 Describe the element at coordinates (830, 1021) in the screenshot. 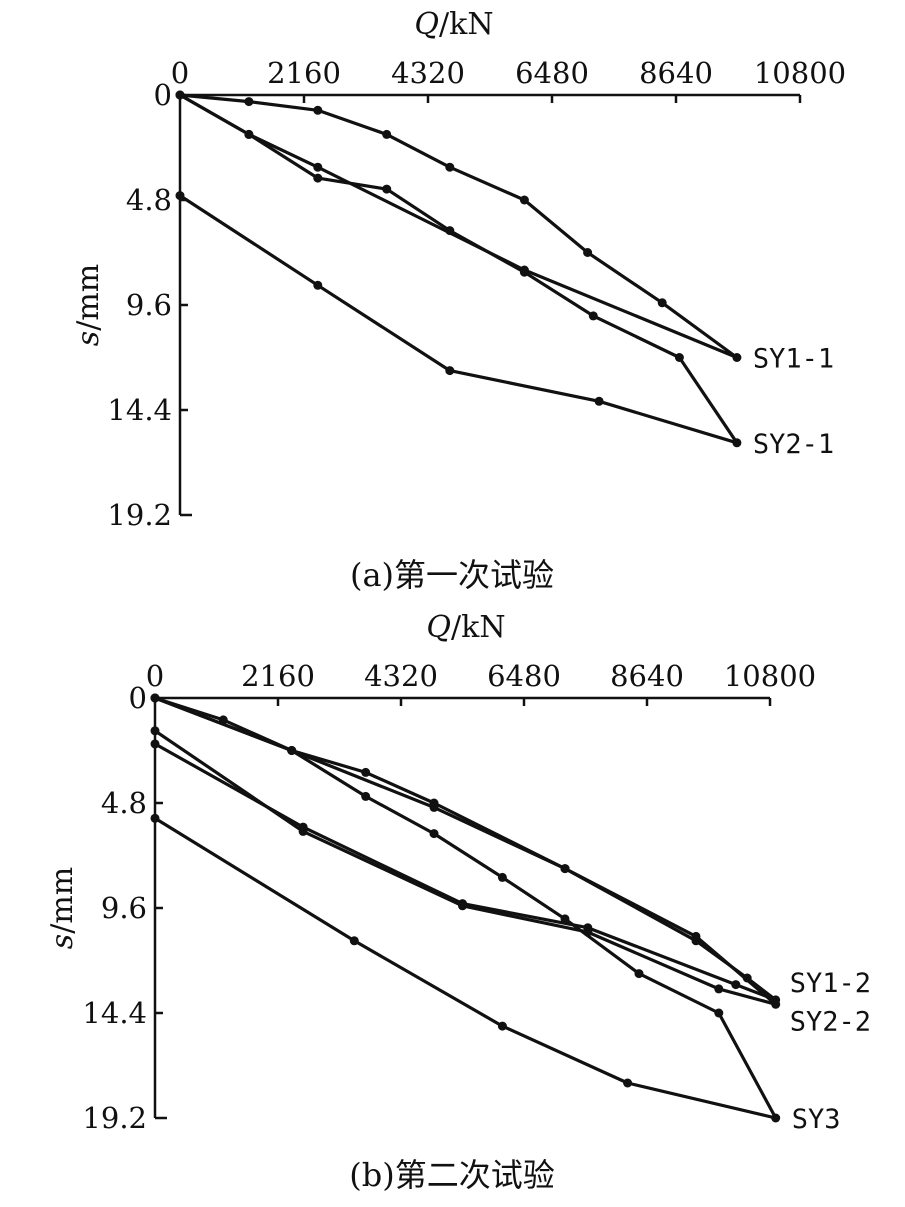

I see `series-label-sy2-2: SY2-2` at that location.